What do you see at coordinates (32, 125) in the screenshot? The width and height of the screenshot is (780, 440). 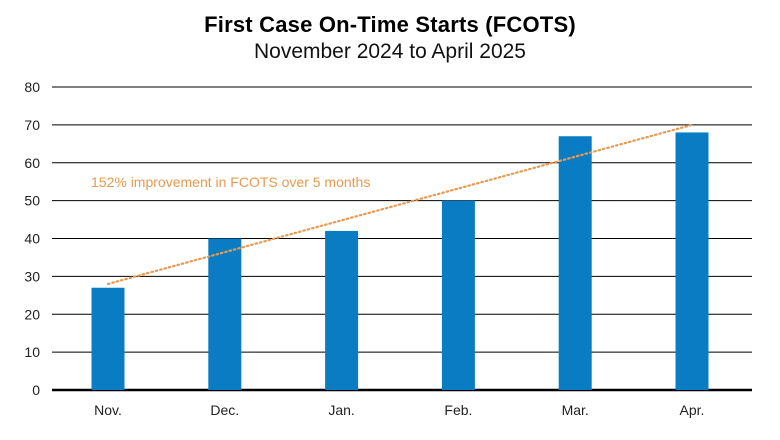 I see `y-tick-label: 70` at bounding box center [32, 125].